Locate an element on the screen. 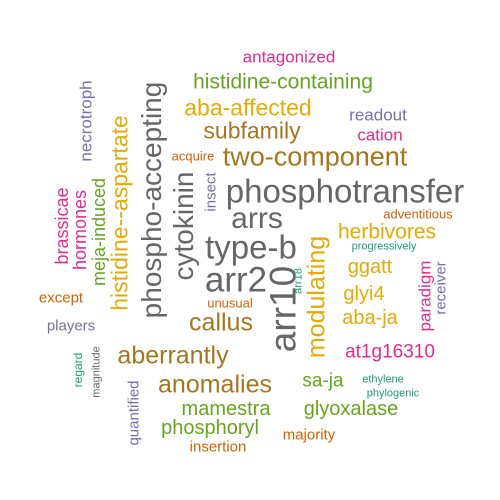  word-glyoxalase: glyoxalase is located at coordinates (351, 409).